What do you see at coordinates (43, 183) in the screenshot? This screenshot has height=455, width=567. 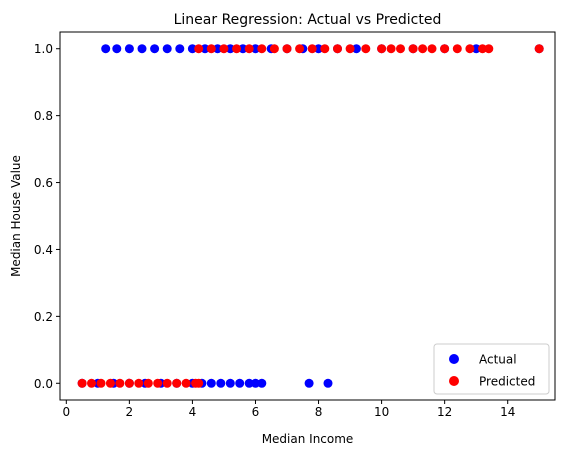 I see `y-tick-label: 0.6` at bounding box center [43, 183].